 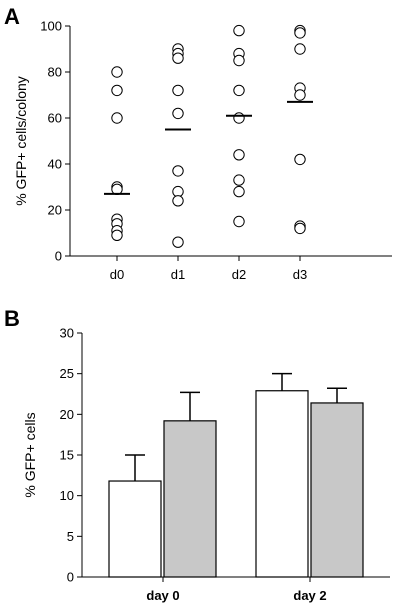 I want to click on x-tick-label: d3, so click(x=300, y=274).